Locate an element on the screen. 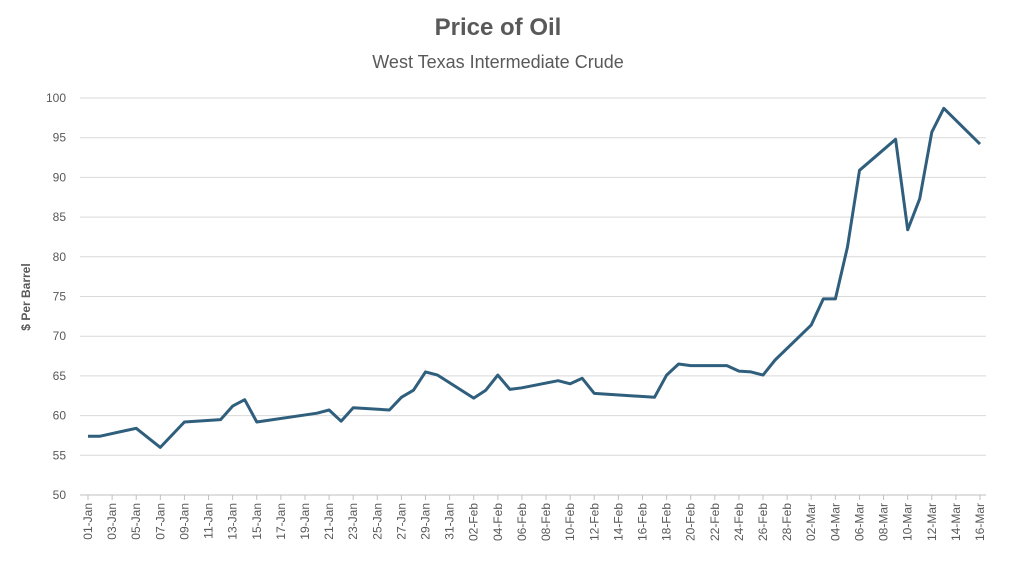  x-tick-label: 12-Feb is located at coordinates (594, 522).